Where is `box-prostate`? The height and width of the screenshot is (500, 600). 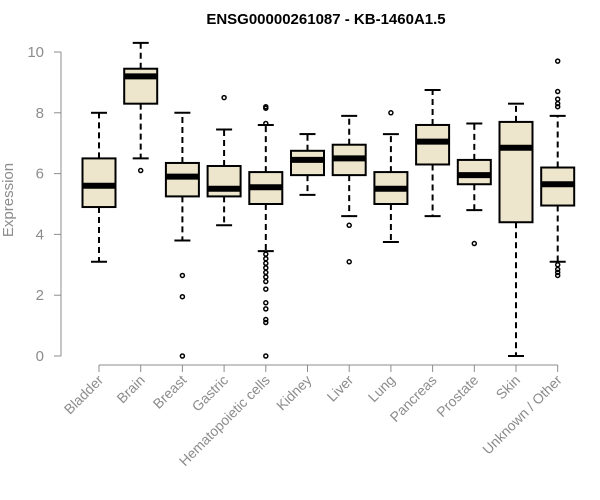
box-prostate is located at coordinates (474, 184).